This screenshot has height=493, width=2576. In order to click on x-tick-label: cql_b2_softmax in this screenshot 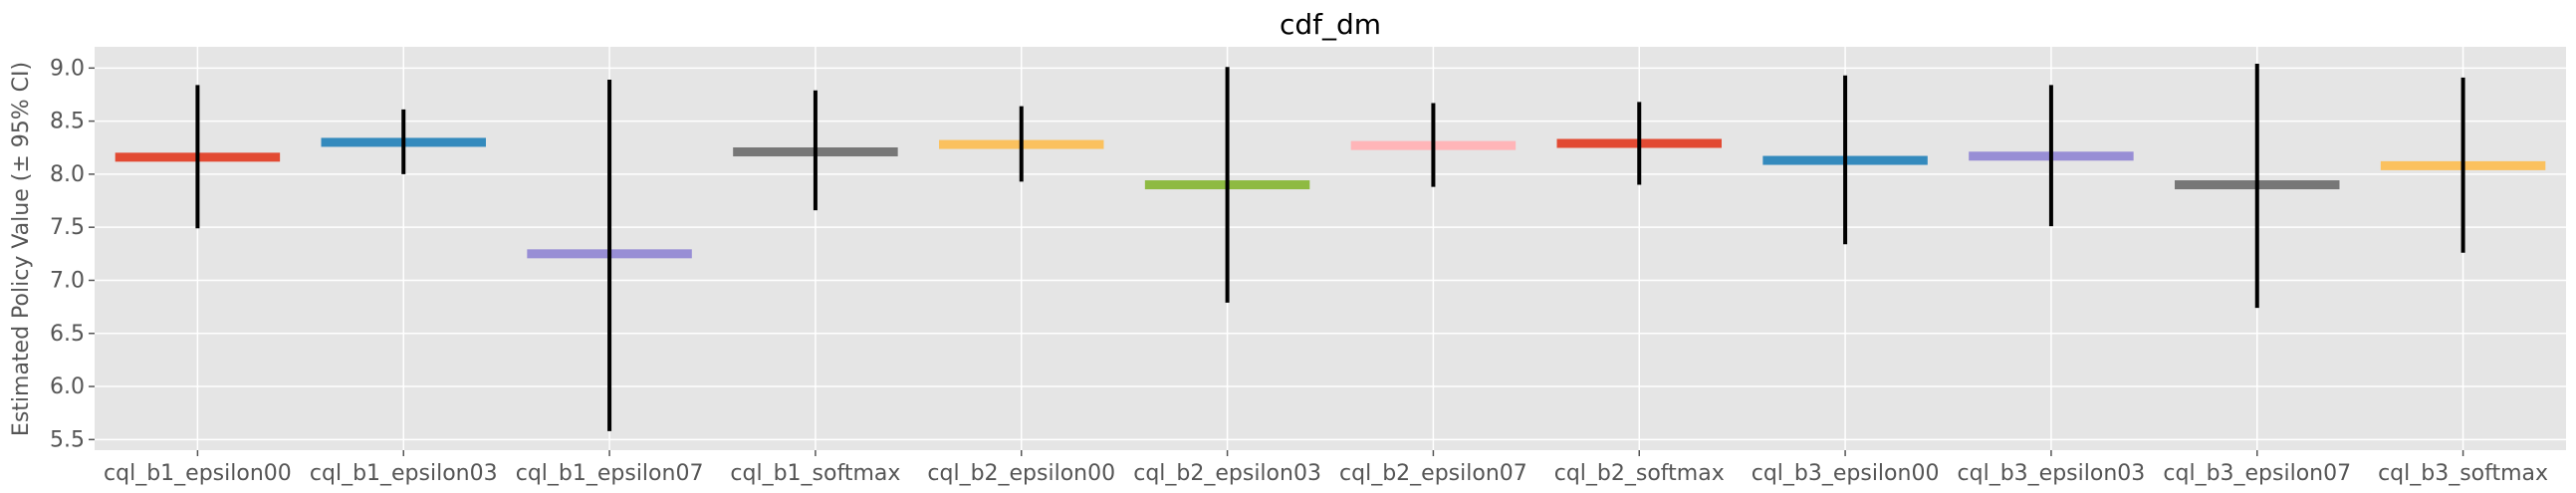, I will do `click(1639, 473)`.